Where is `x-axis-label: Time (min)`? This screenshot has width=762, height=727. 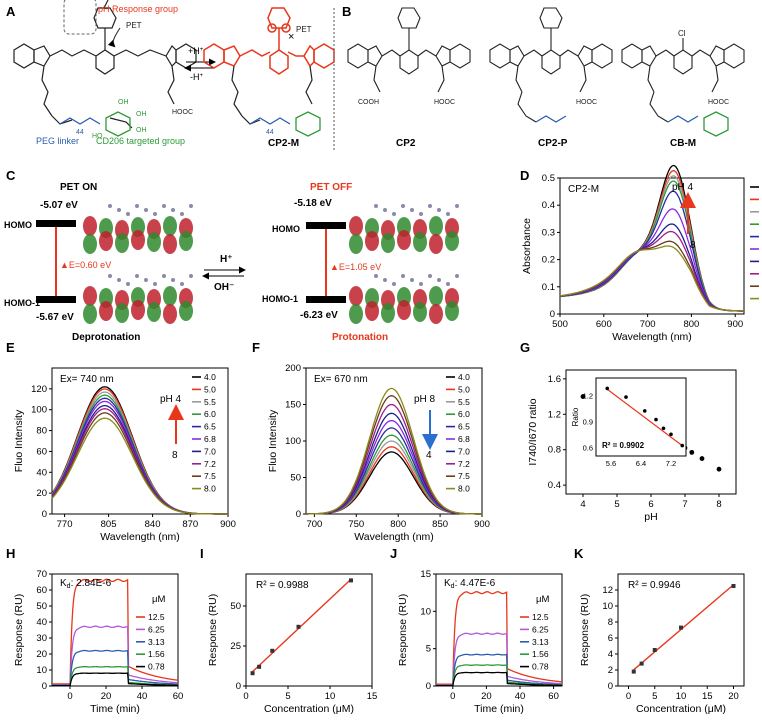
x-axis-label: Time (min) is located at coordinates (499, 709).